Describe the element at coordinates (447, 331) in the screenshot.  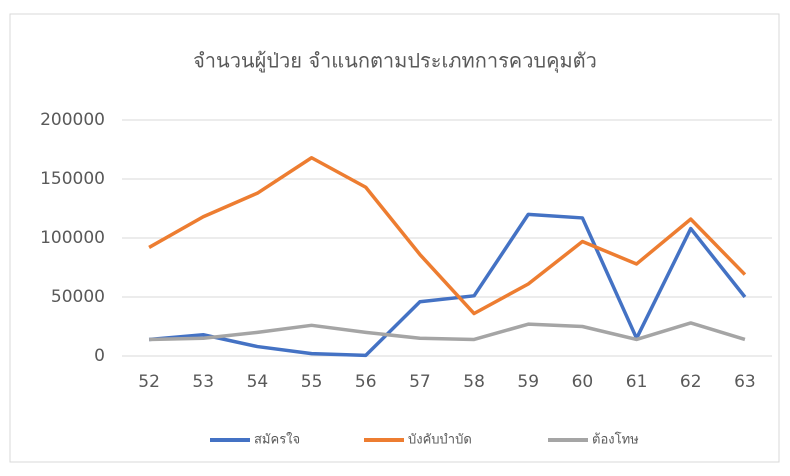
I see `series-line` at that location.